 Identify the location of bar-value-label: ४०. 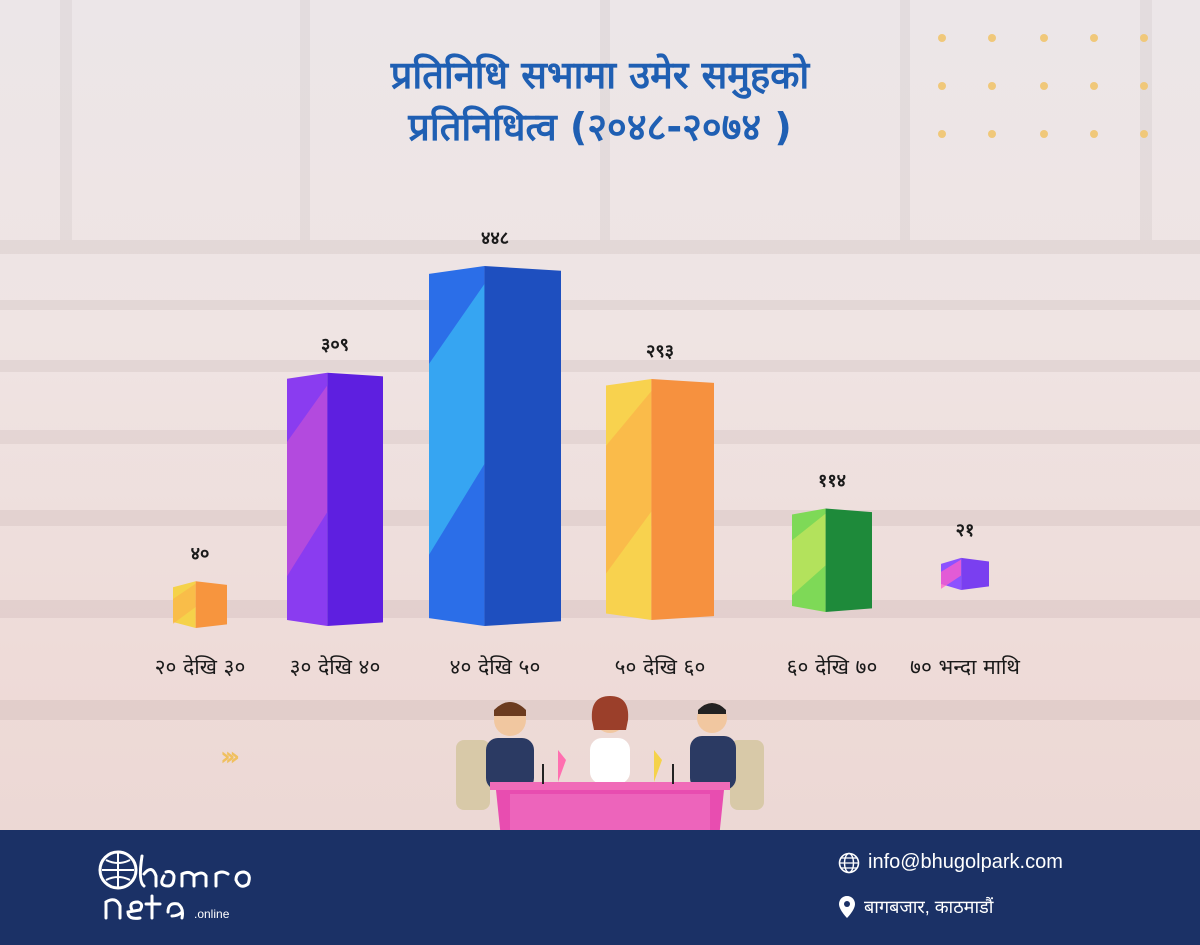
(200, 553).